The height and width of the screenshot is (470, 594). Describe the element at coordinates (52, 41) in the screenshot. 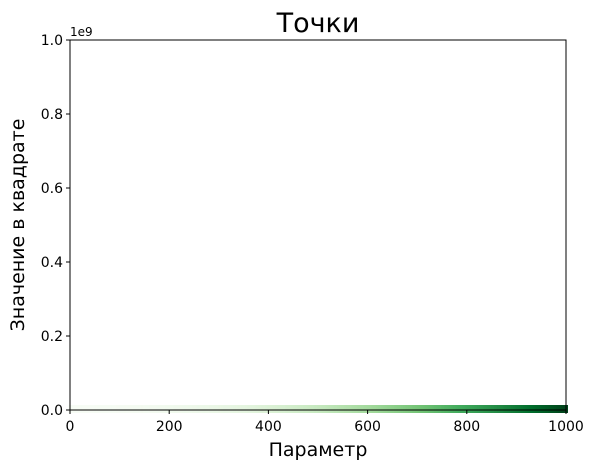

I see `y-tick-label: 1.0` at that location.